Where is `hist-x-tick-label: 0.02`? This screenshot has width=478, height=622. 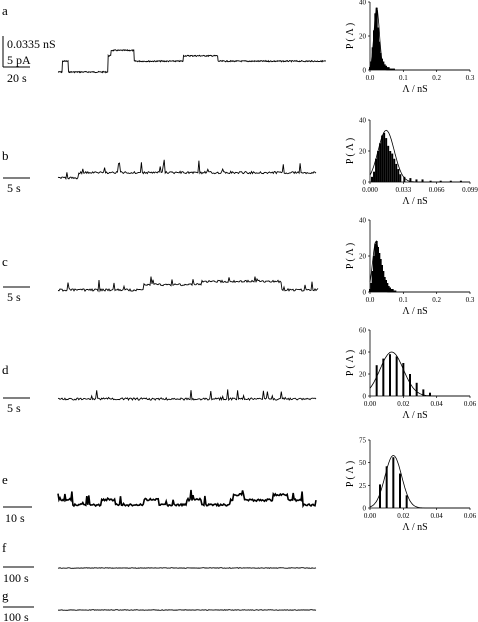 hist-x-tick-label: 0.02 is located at coordinates (403, 516).